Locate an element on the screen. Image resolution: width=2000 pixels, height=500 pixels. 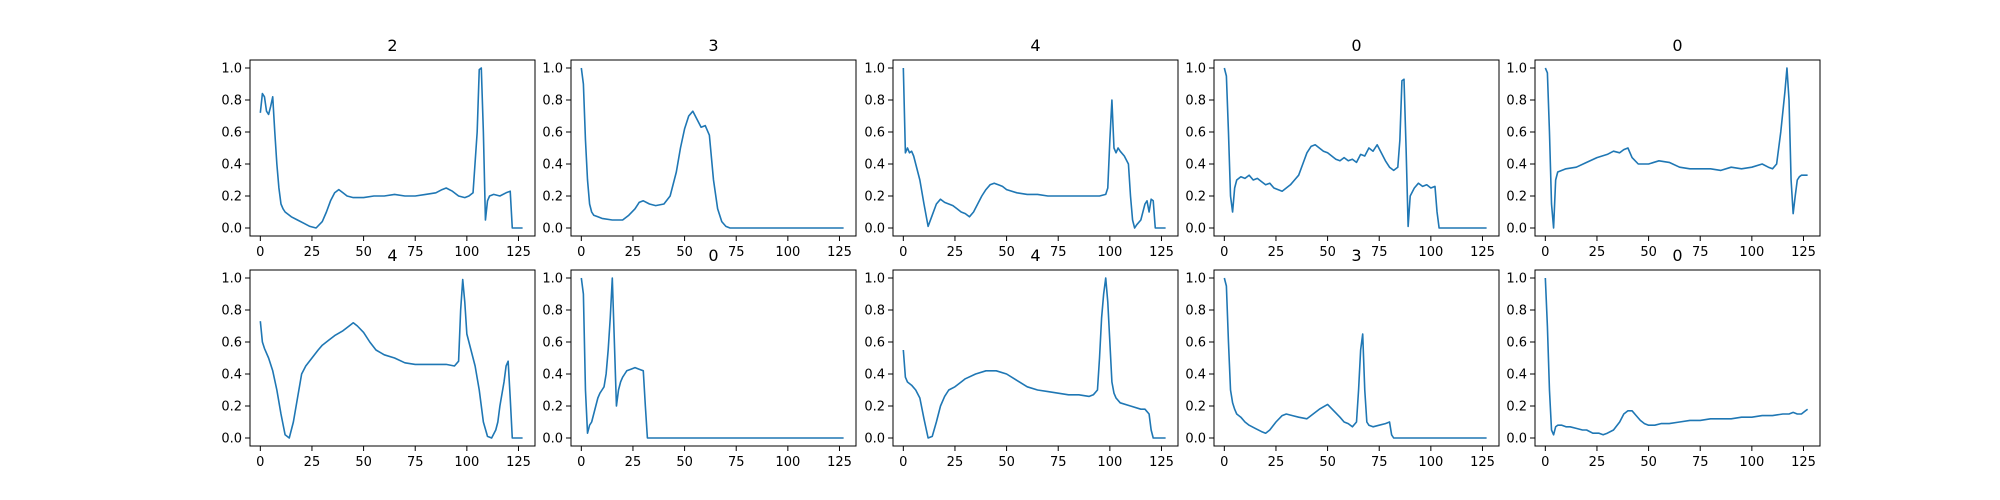
subplot-9: 3 0 25 50 75 100 125 0.0 0.2 0.4 0.6 0.8 1.0 is located at coordinates (1342, 358).